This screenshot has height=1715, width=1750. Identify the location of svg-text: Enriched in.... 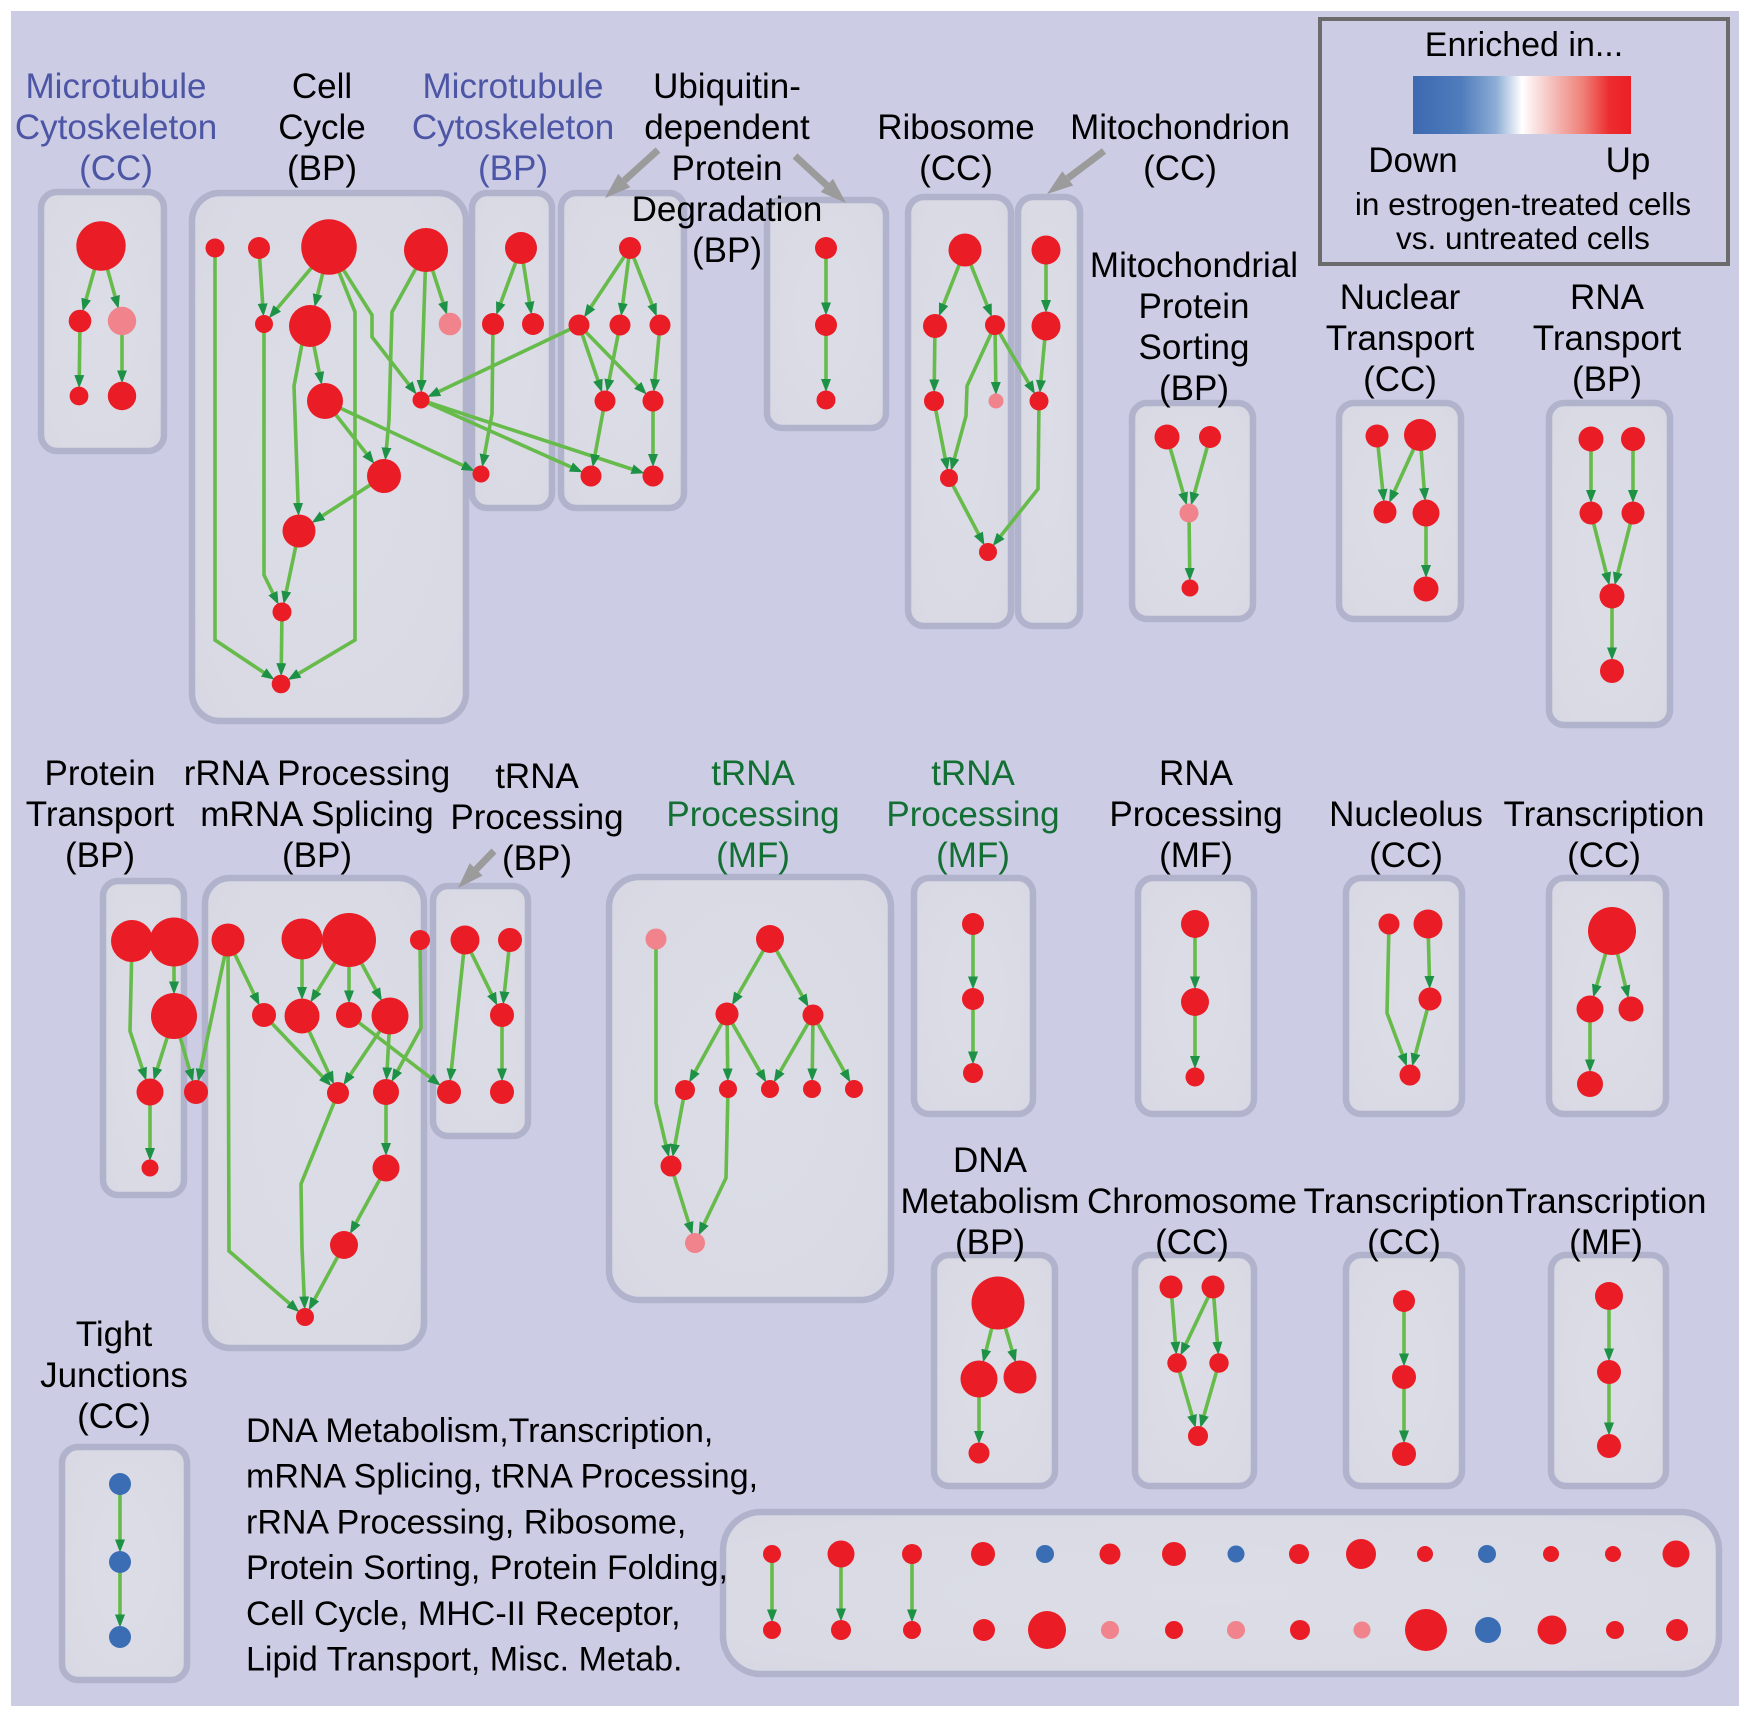
(1524, 45).